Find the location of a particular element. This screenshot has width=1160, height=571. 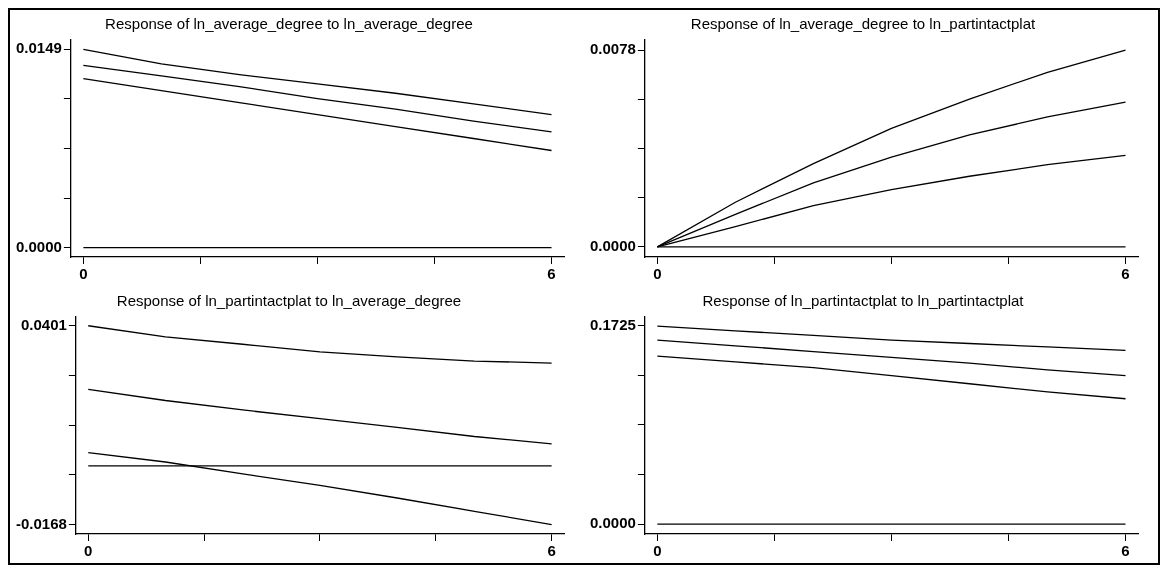

chart-title: Response of ln_partintactplat to ln_partintactplat is located at coordinates (863, 300).